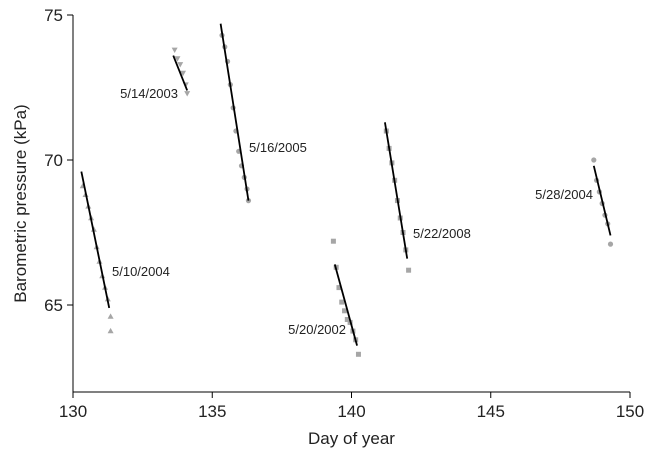 This screenshot has width=652, height=453. Describe the element at coordinates (351, 438) in the screenshot. I see `x-axis-label: Day of year` at that location.